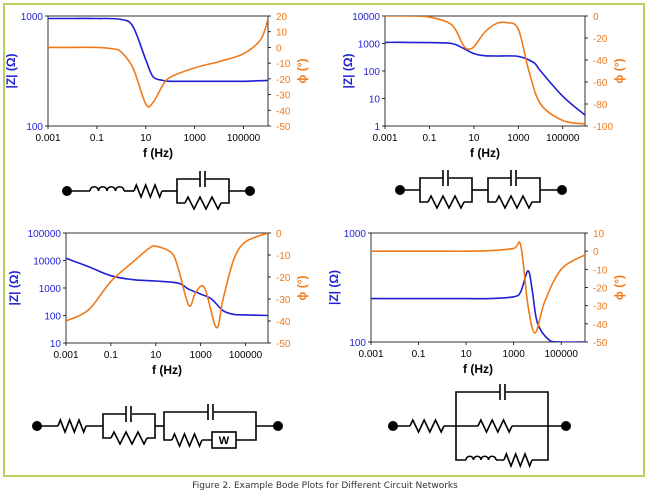 This screenshot has width=650, height=499. Describe the element at coordinates (282, 17) in the screenshot. I see `y2-tick-label: 20` at that location.